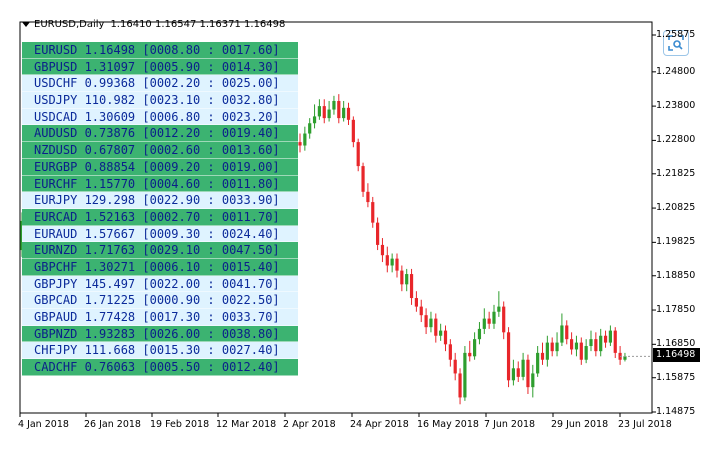  I want to click on x-tick-label: 24 Apr 2018, so click(379, 424).